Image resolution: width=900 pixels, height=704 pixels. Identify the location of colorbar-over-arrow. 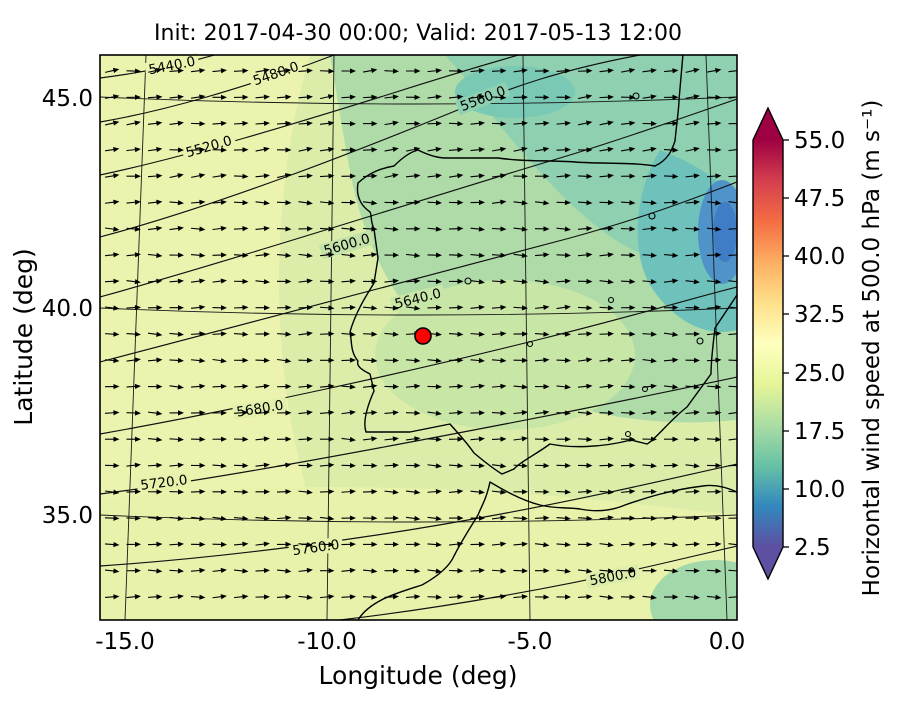
(768, 124).